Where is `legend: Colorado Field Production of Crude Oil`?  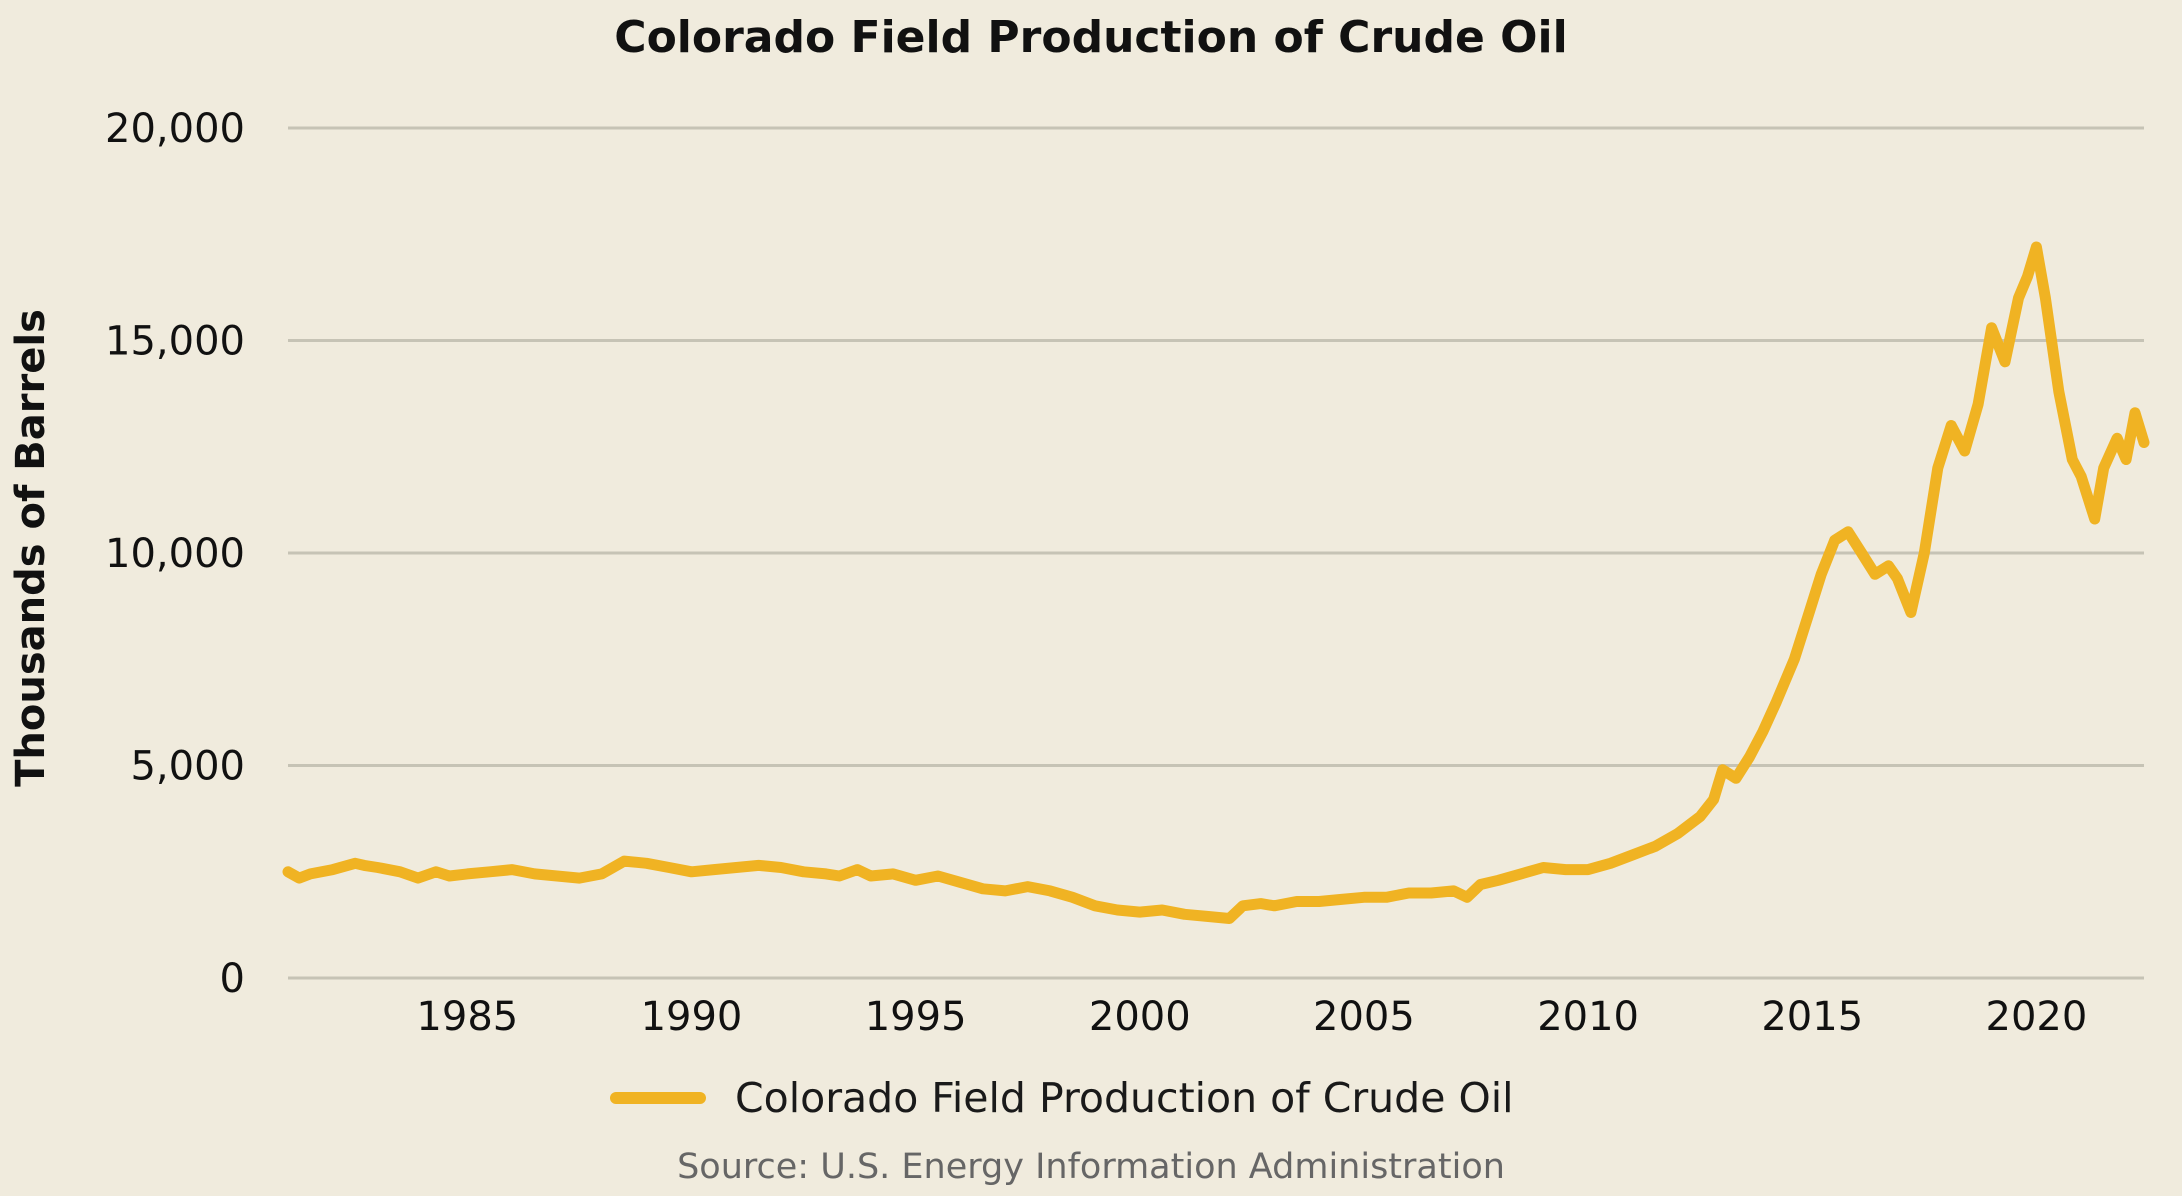 legend: Colorado Field Production of Crude Oil is located at coordinates (1062, 1098).